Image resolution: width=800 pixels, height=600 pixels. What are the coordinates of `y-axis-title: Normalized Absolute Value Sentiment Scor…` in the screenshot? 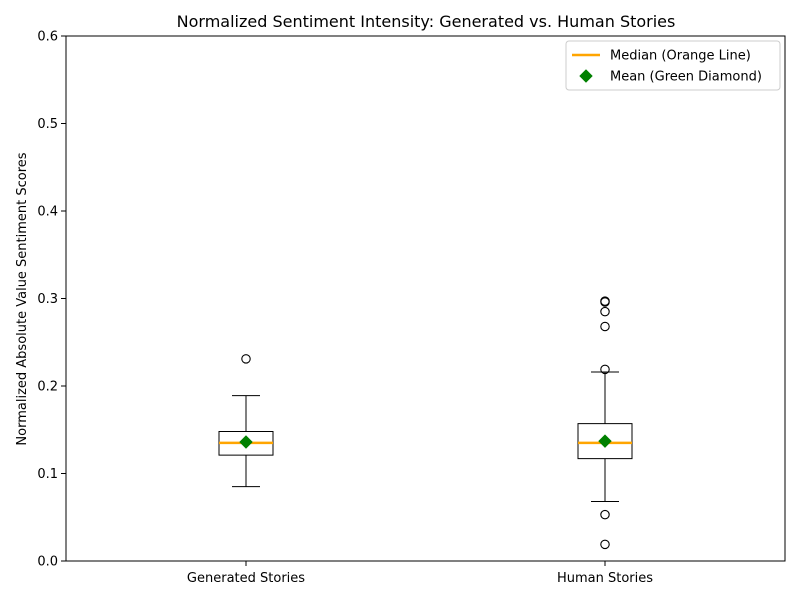 It's located at (22, 298).